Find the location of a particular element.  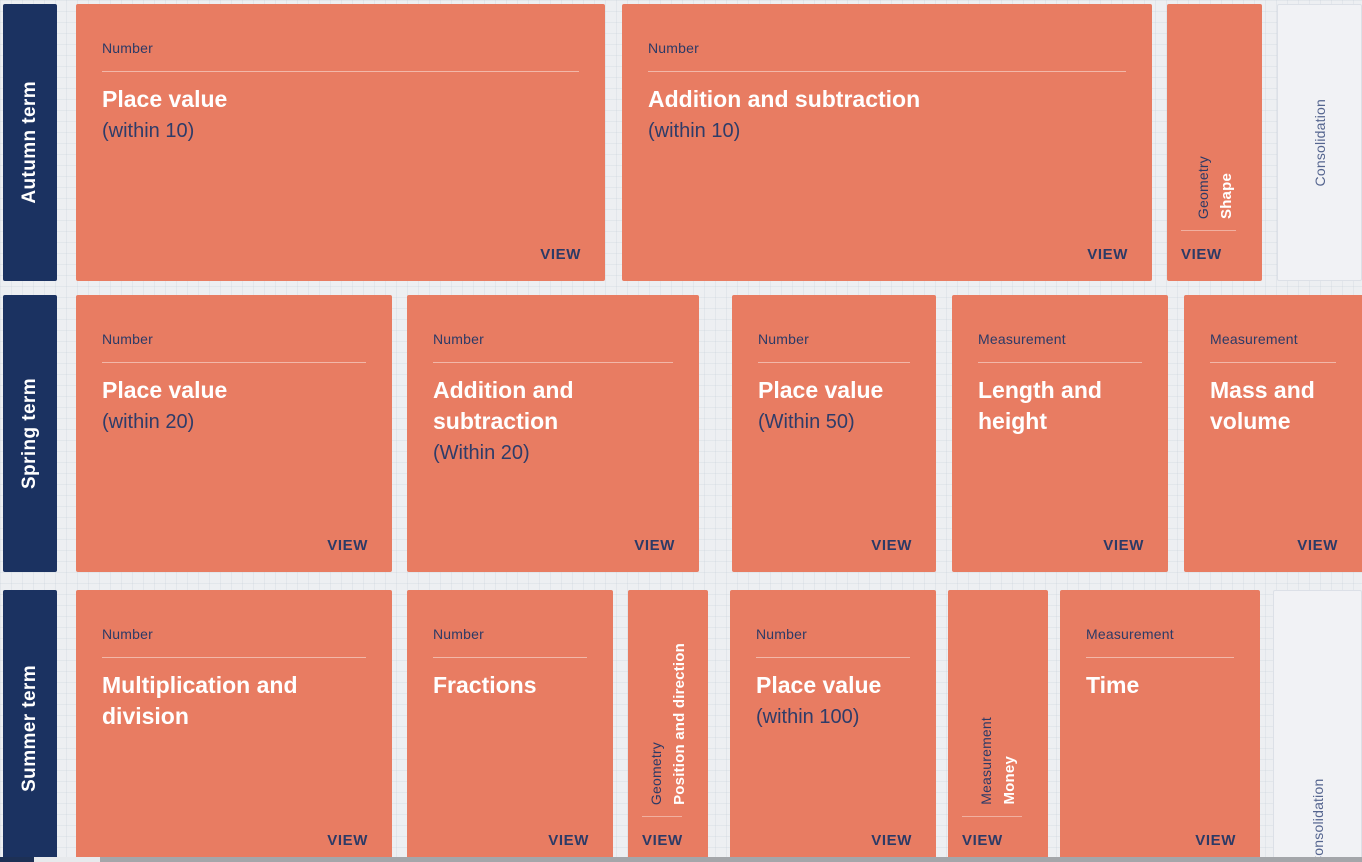

card-title: Mass and volume is located at coordinates (1262, 405).